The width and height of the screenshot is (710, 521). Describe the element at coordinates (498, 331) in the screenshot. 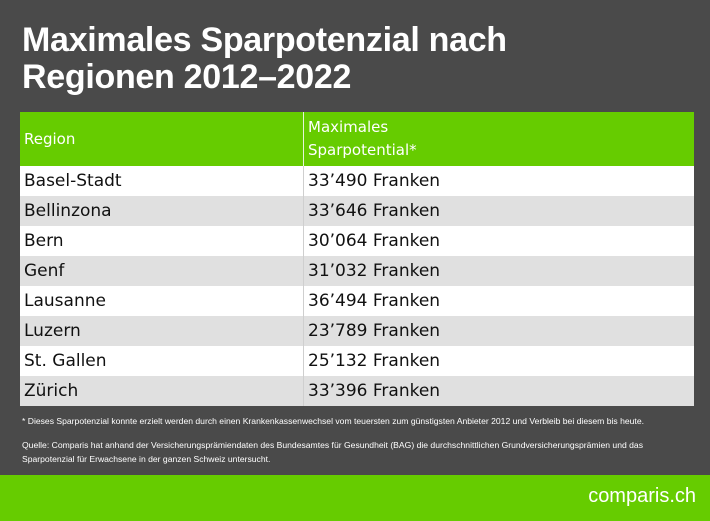

I see `value-cell: 23’789 Franken` at that location.